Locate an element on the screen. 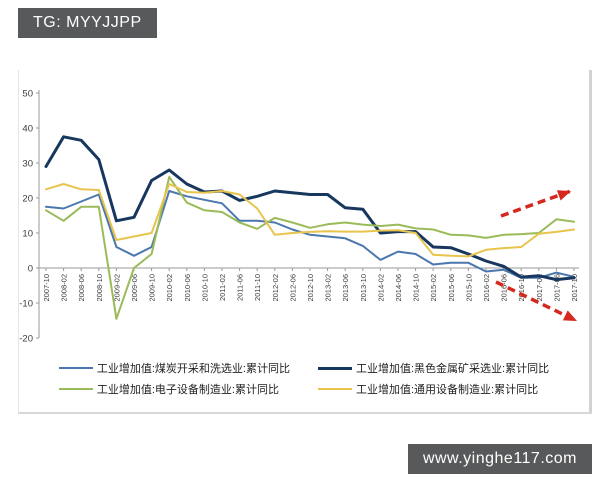 Image resolution: width=600 pixels, height=480 pixels. legend-item-coal: 工业增加值:煤炭开采和洗选业:累计同比 is located at coordinates (174, 368).